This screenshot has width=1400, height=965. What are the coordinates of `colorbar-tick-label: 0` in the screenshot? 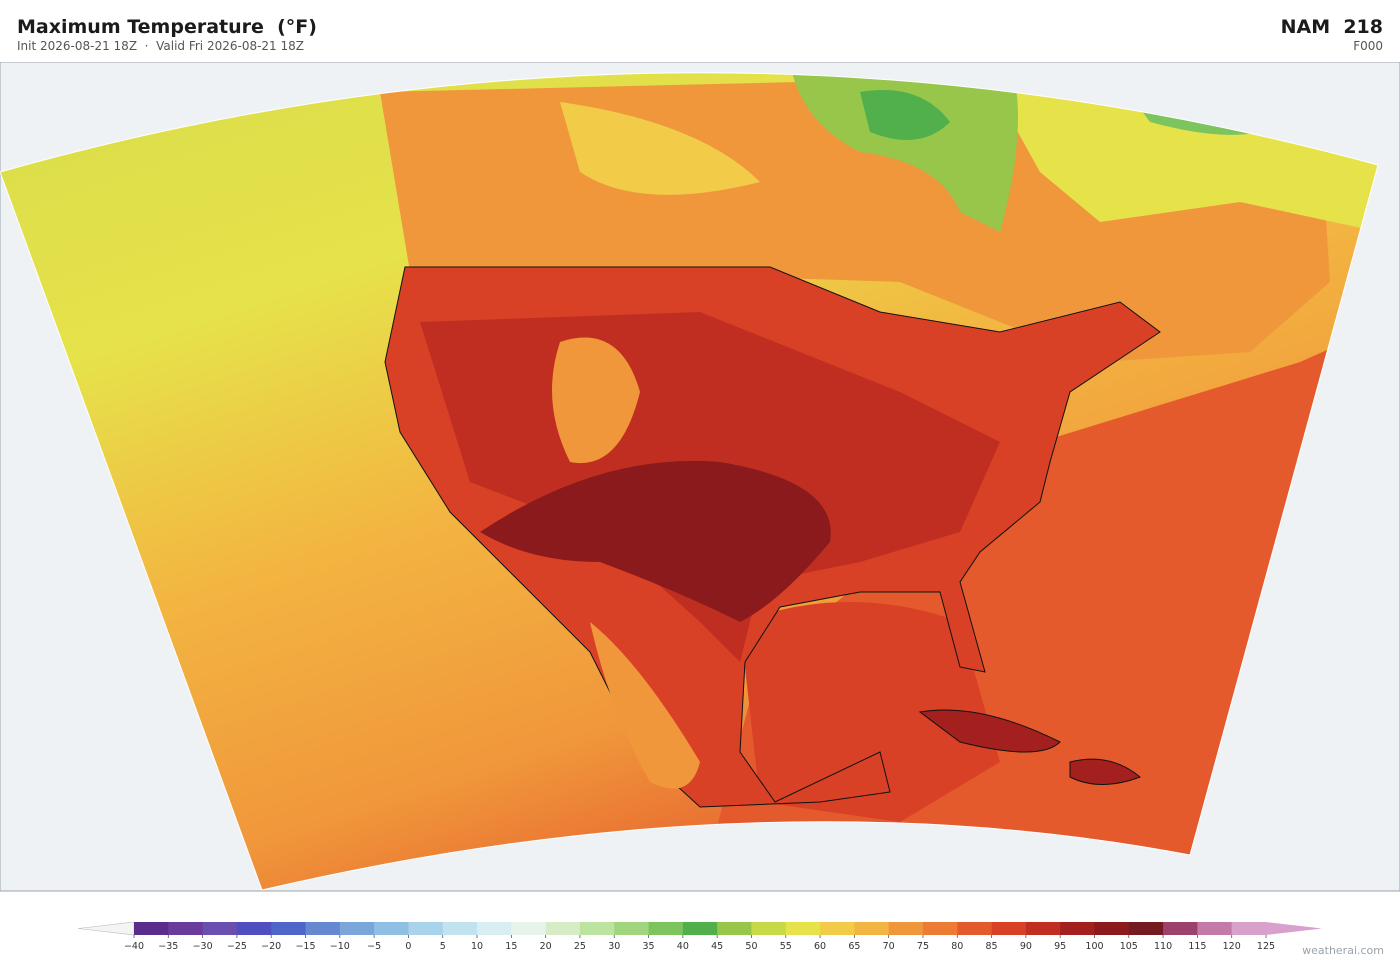 It's located at (408, 946).